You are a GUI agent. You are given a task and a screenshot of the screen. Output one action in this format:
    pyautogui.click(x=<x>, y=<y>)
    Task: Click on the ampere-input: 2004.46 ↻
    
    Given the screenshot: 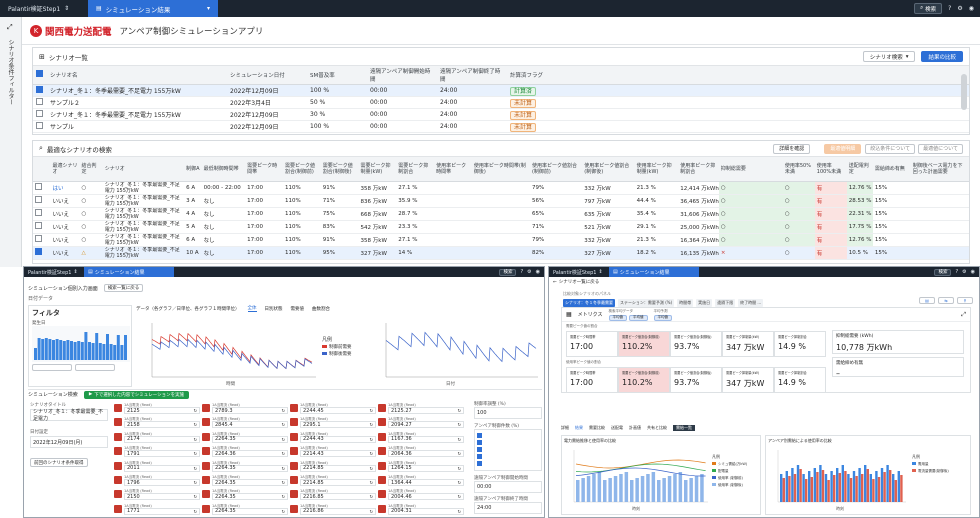 What is the action you would take?
    pyautogui.click(x=426, y=497)
    